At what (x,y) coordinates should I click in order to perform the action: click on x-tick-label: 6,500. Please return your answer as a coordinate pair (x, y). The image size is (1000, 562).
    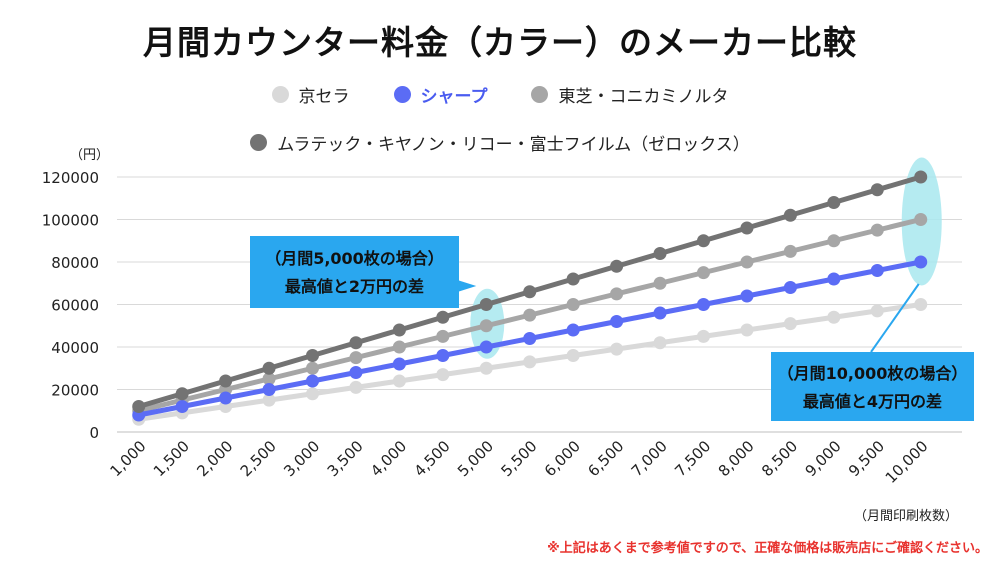
    Looking at the image, I should click on (605, 458).